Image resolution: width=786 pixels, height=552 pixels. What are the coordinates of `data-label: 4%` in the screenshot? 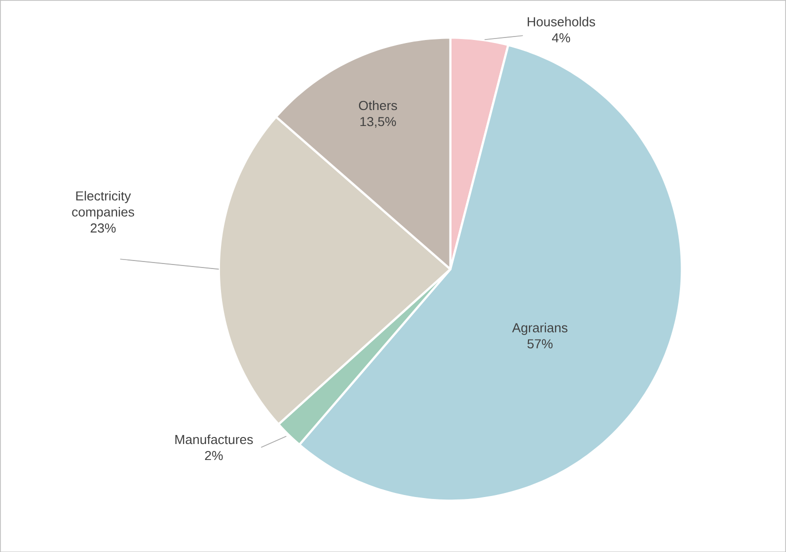 It's located at (561, 37).